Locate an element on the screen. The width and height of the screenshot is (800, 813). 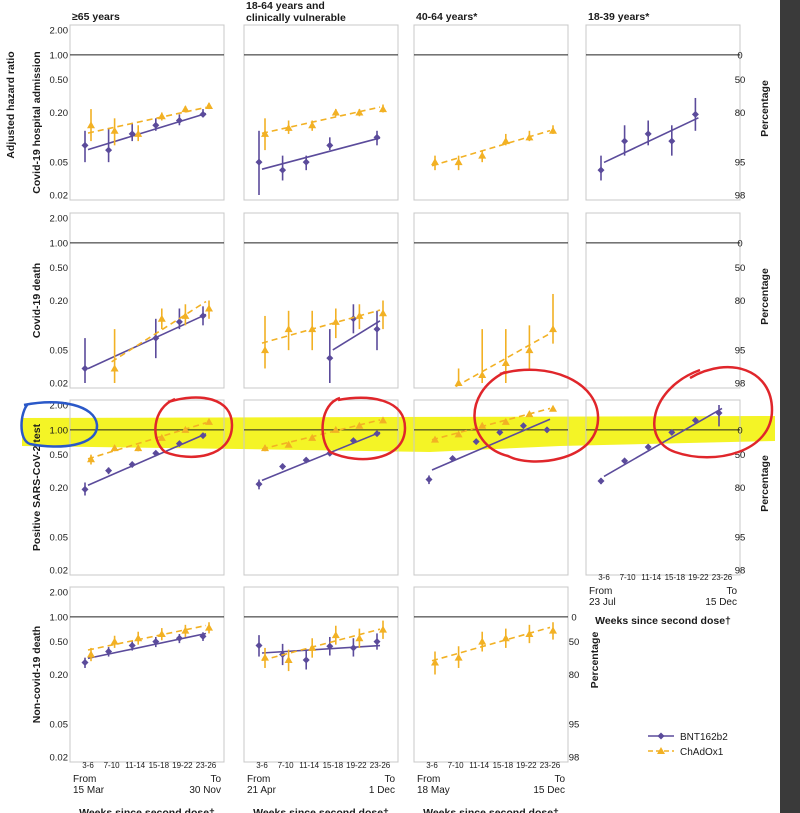
panel-r1-c0 is located at coordinates (147, 300).